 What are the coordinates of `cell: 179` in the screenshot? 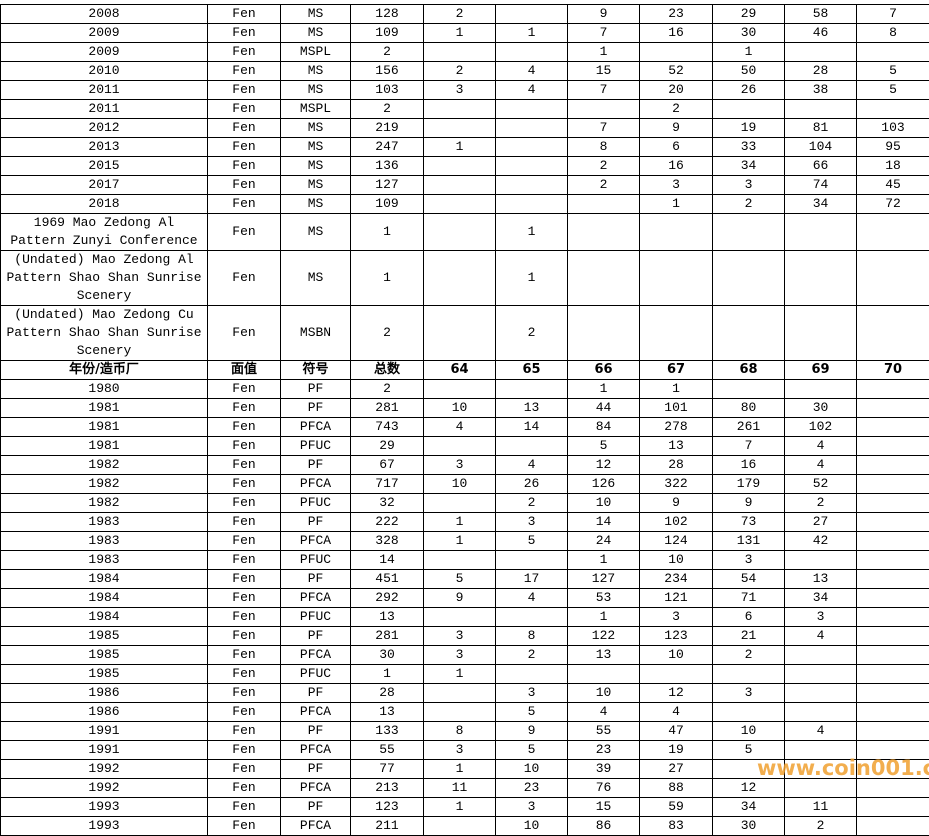 It's located at (749, 484).